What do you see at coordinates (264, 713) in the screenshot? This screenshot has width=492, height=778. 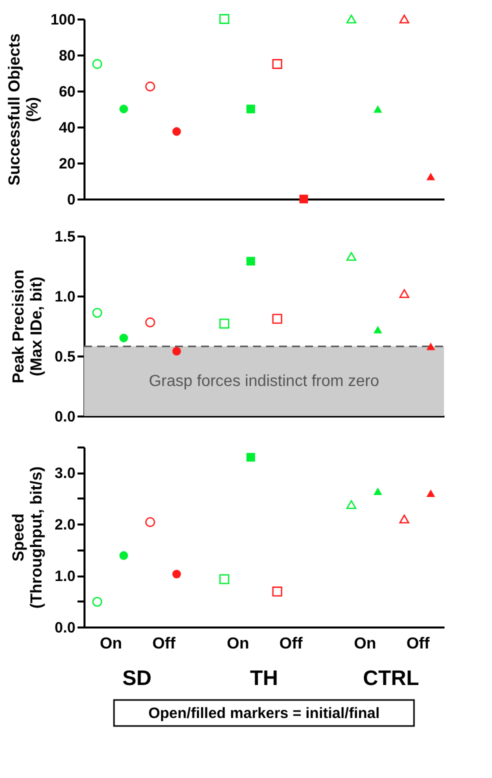 I see `text: Open/filled markers = initial/final` at bounding box center [264, 713].